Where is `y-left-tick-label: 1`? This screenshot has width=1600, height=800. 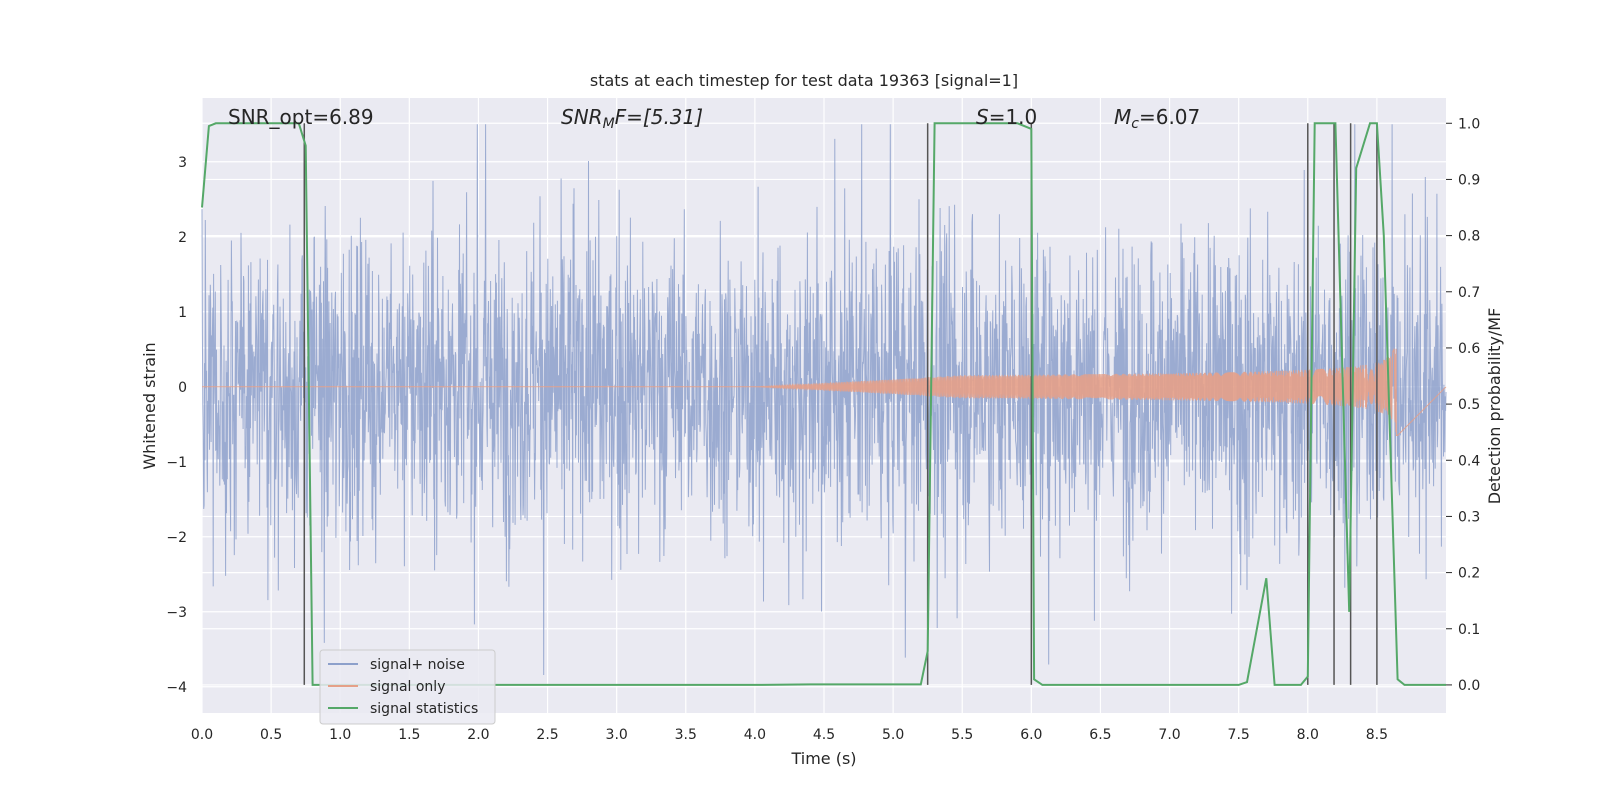 y-left-tick-label: 1 is located at coordinates (182, 313).